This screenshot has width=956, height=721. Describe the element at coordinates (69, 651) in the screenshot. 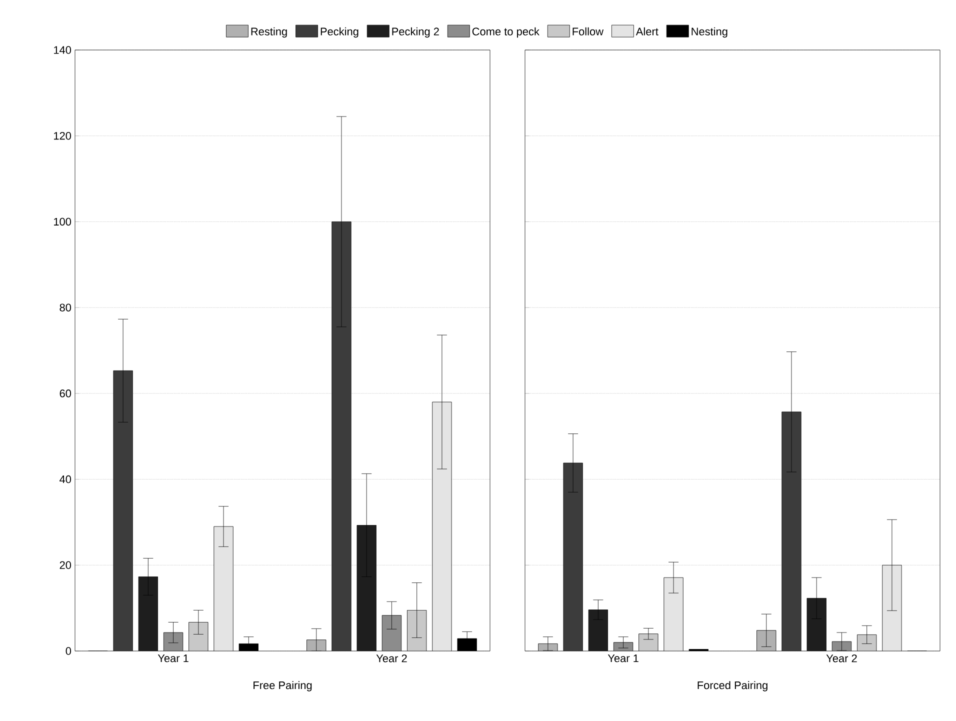

I see `y-tick-label: 0` at that location.